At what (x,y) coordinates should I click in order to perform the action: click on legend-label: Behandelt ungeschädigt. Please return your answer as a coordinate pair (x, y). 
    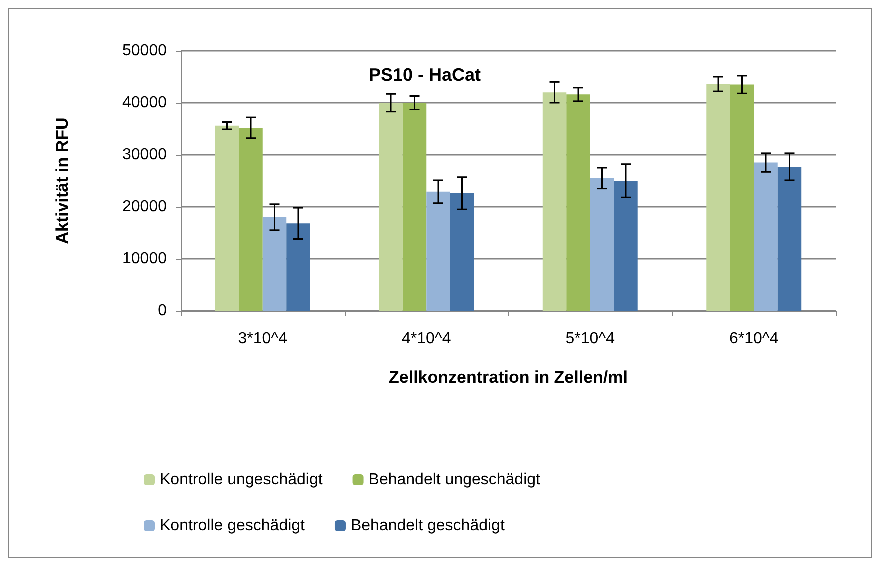
    Looking at the image, I should click on (455, 480).